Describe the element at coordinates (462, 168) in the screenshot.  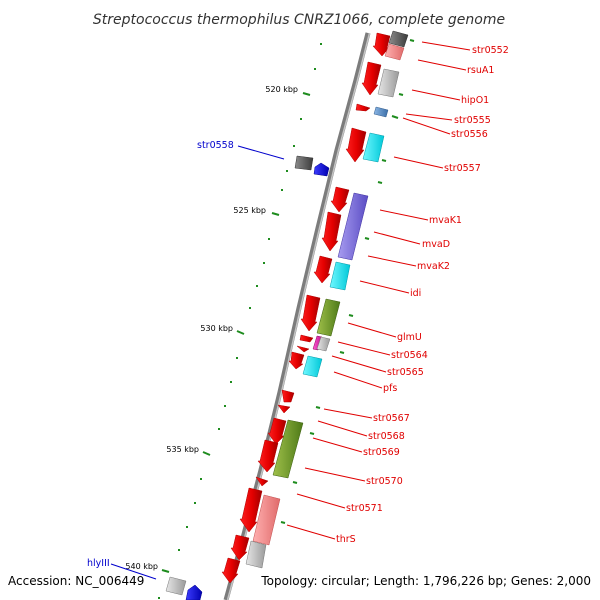
I see `gene-label-str0557: str0557` at that location.